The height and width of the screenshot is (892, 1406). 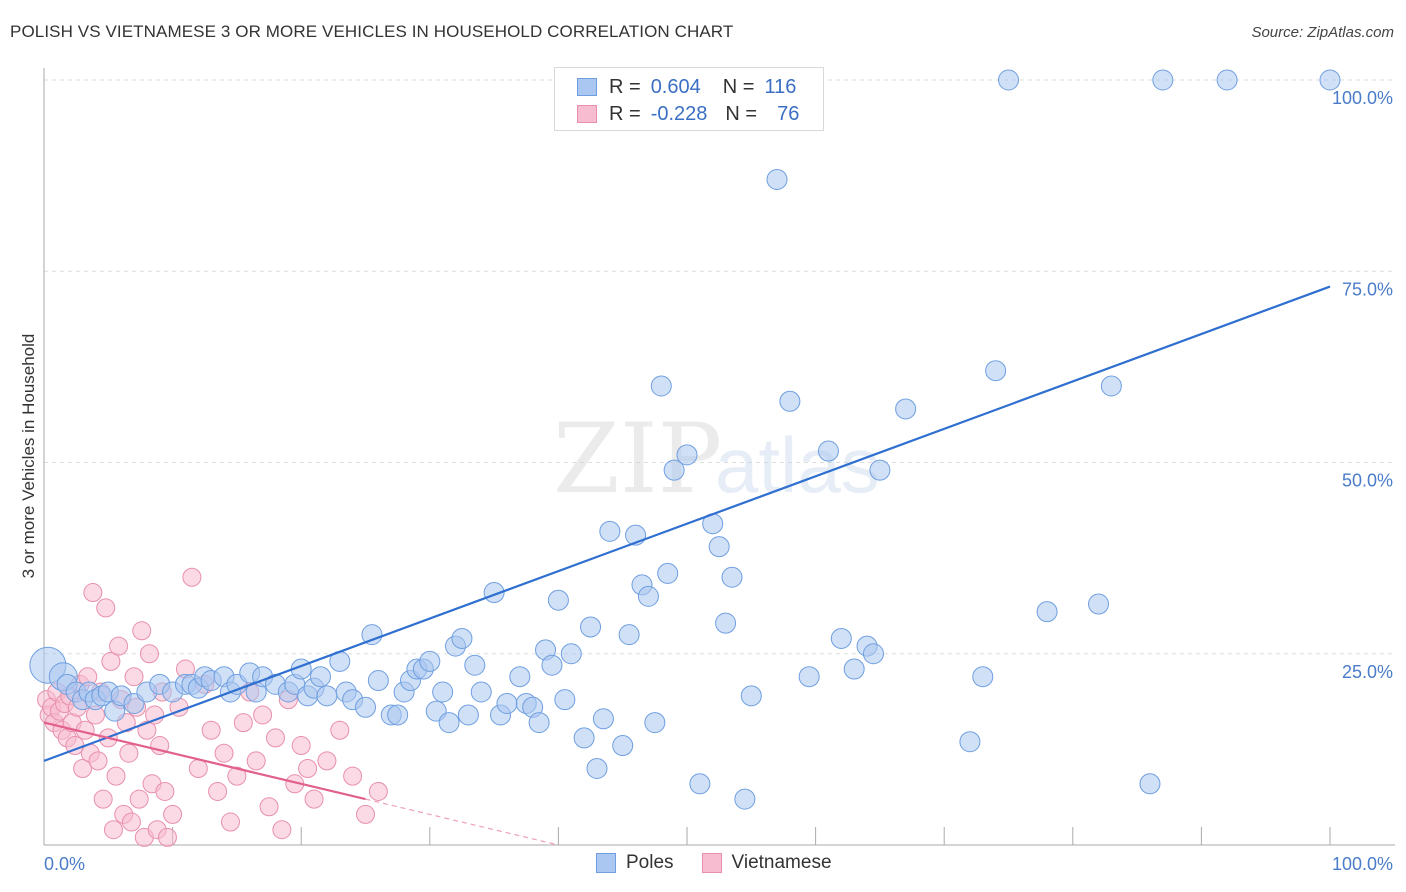 I want to click on series-legend: Poles Vietnamese, so click(x=728, y=863).